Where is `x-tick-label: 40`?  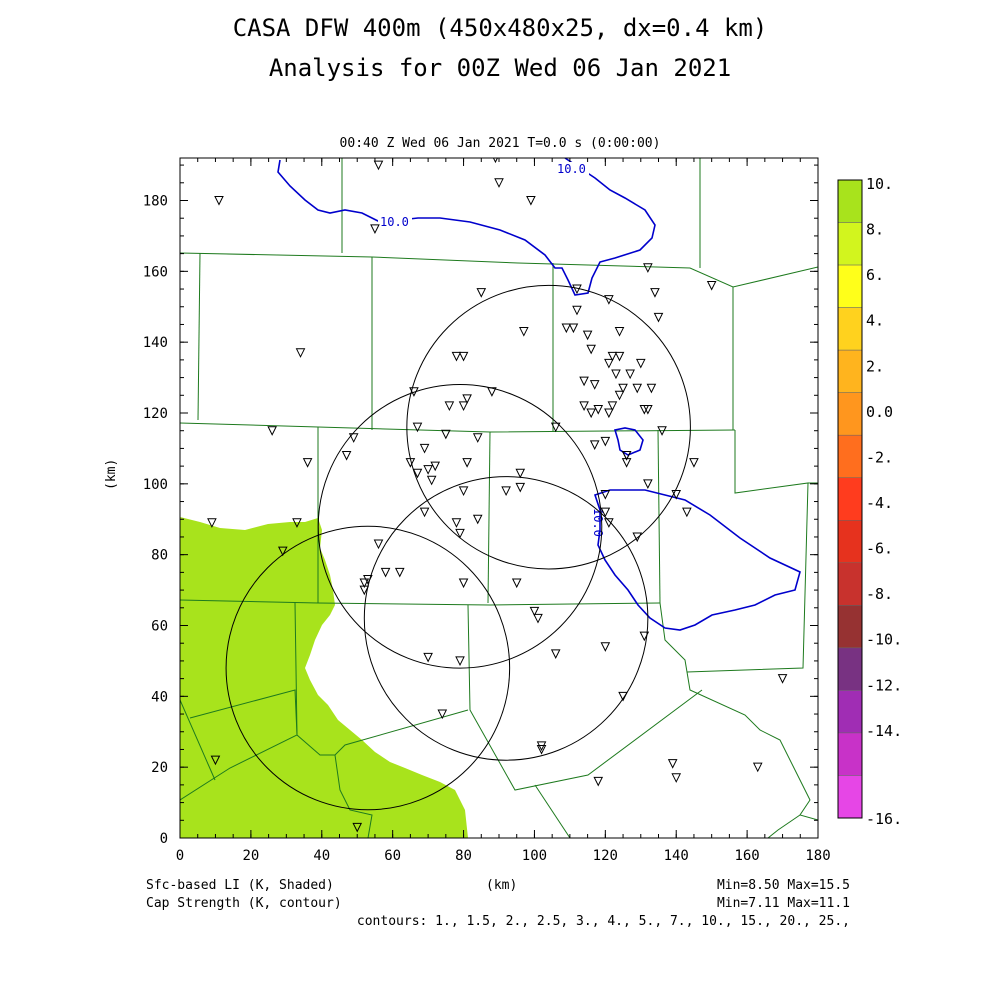 x-tick-label: 40 is located at coordinates (321, 856).